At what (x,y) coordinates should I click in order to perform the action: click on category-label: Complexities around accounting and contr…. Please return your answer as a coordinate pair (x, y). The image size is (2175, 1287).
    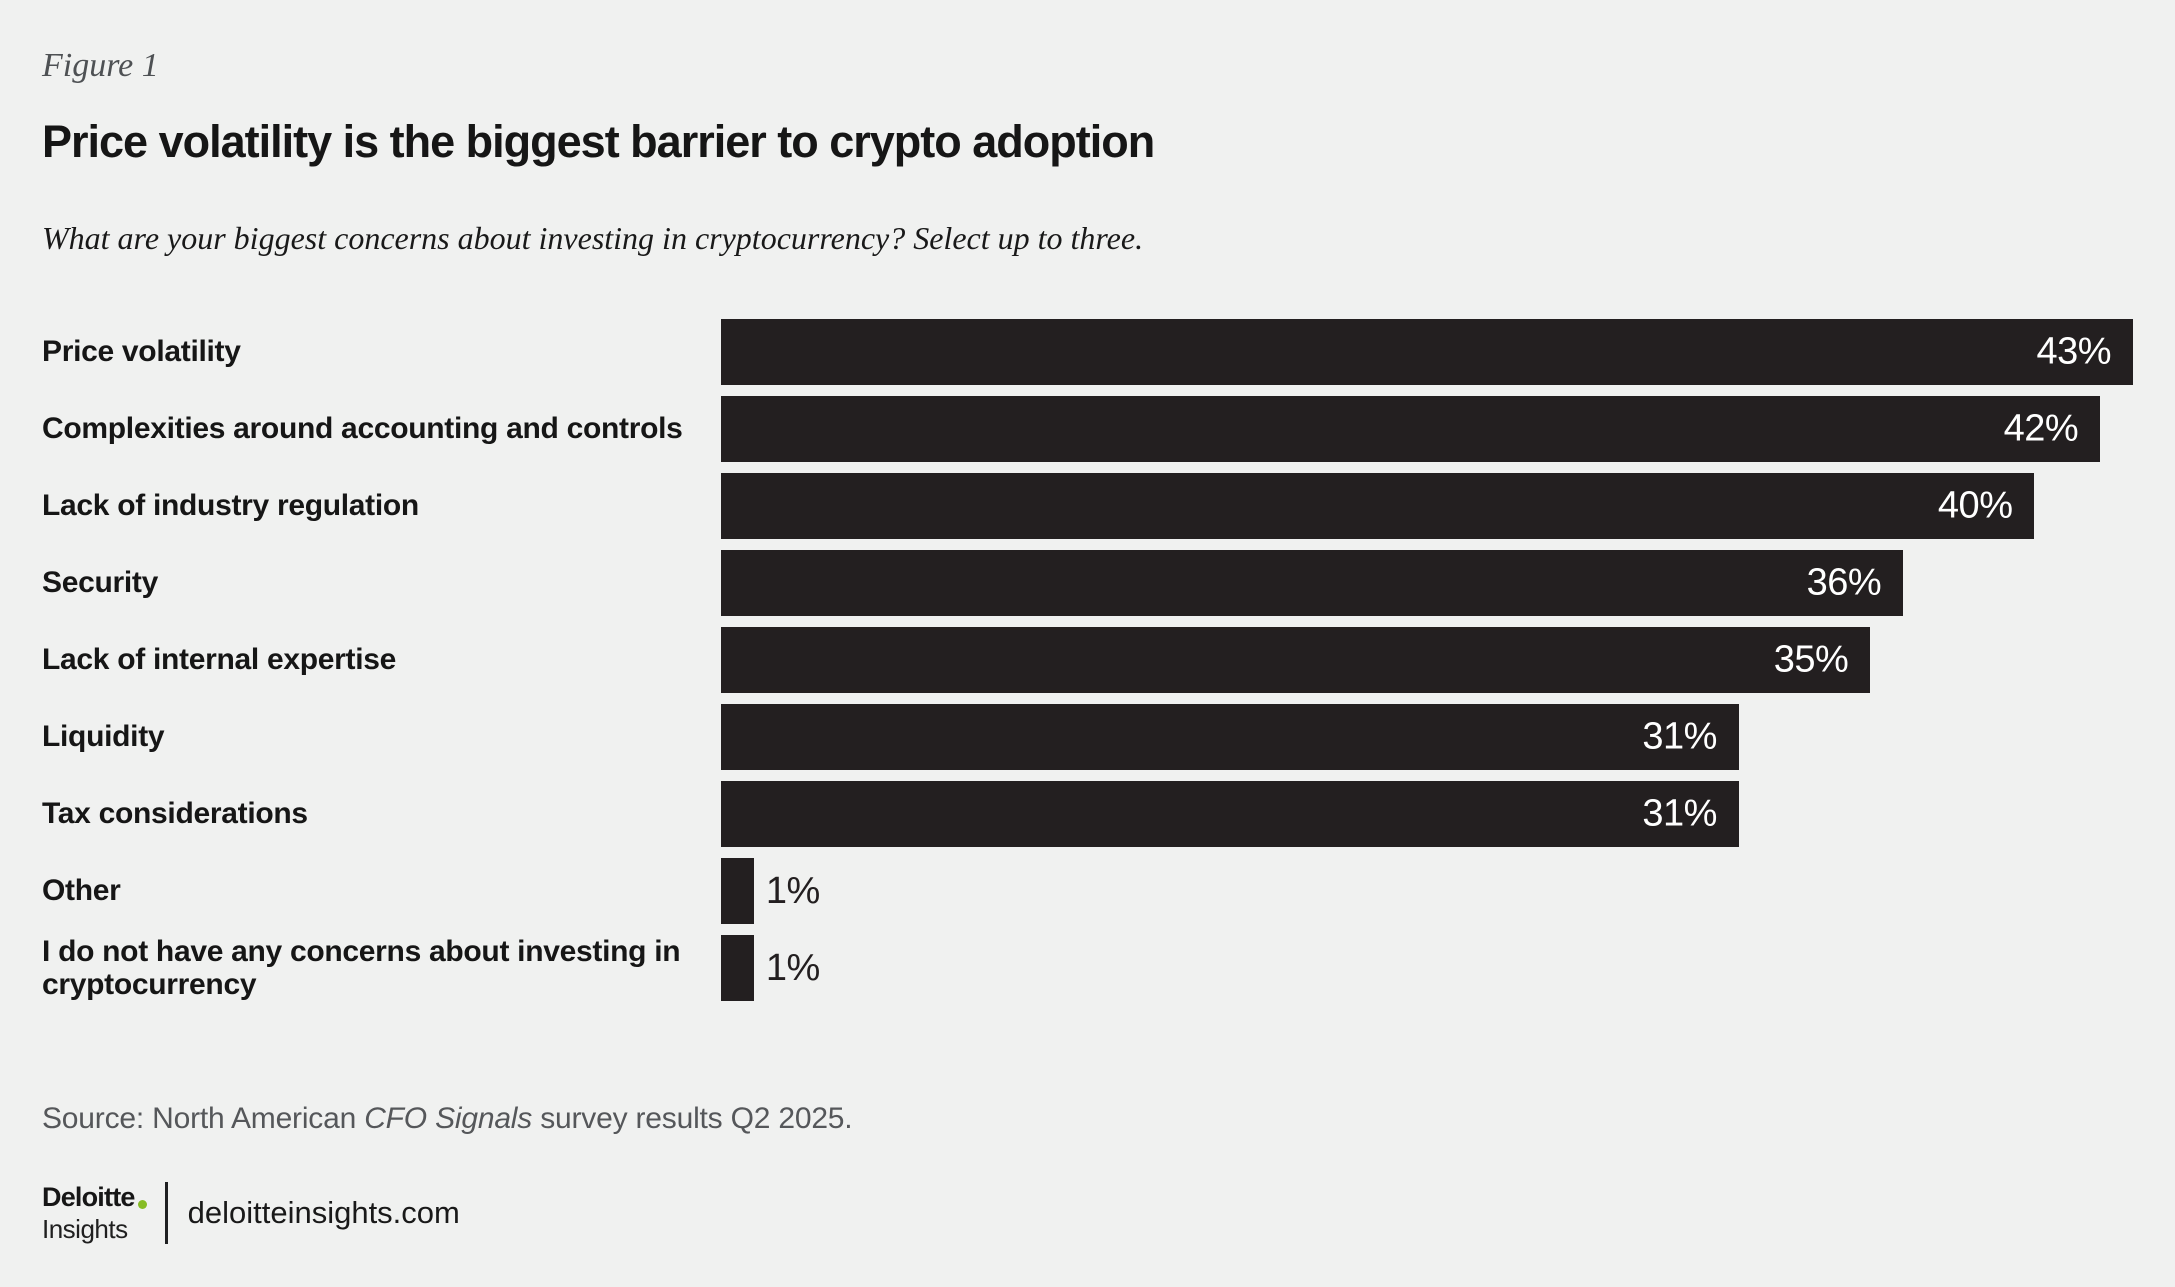
    Looking at the image, I should click on (362, 429).